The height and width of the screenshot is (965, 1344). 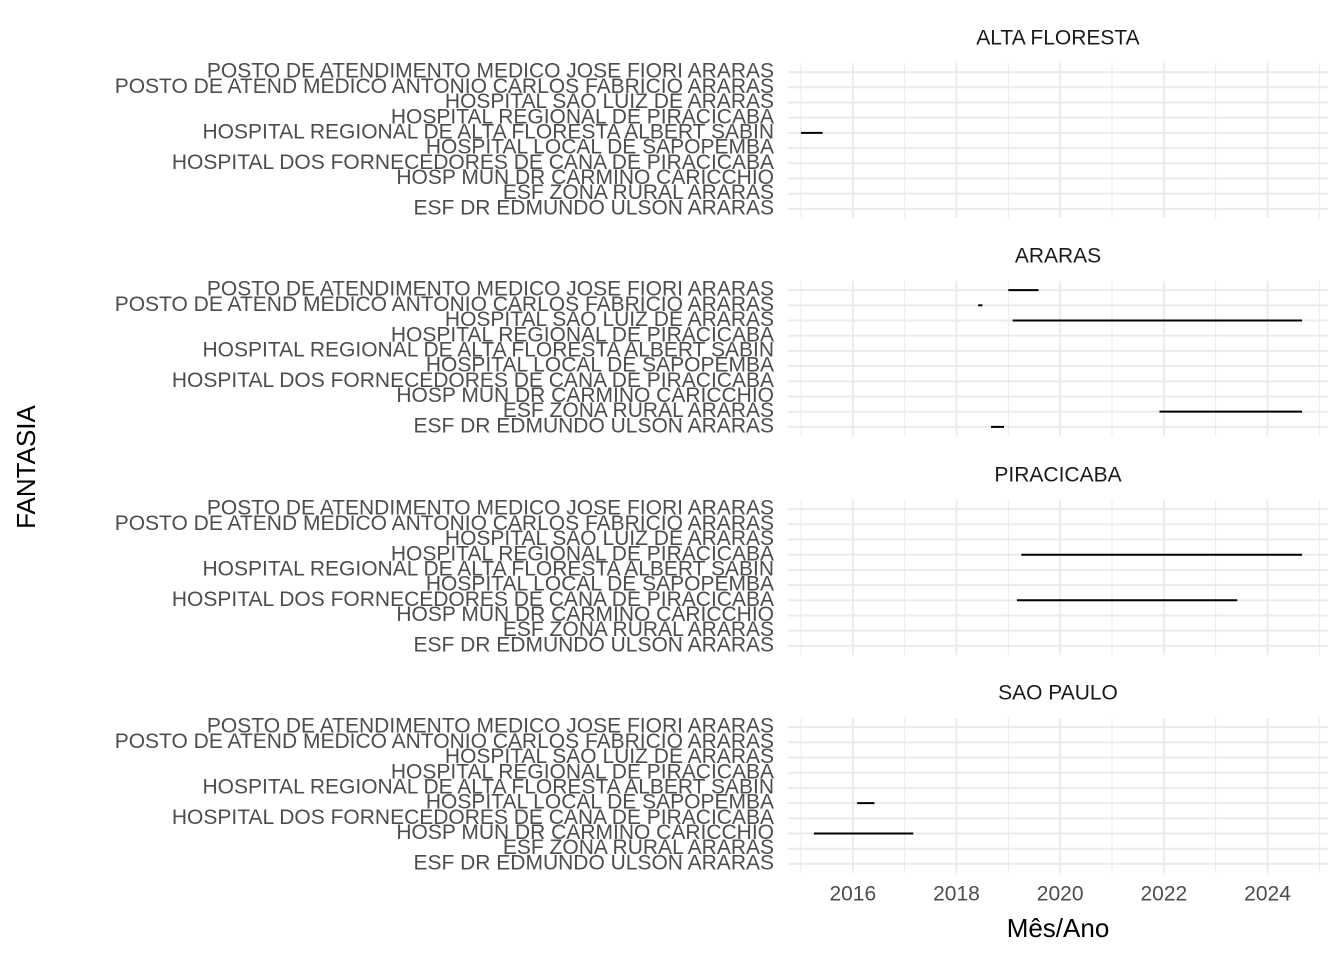 What do you see at coordinates (956, 894) in the screenshot?
I see `x-tick-label: 2018` at bounding box center [956, 894].